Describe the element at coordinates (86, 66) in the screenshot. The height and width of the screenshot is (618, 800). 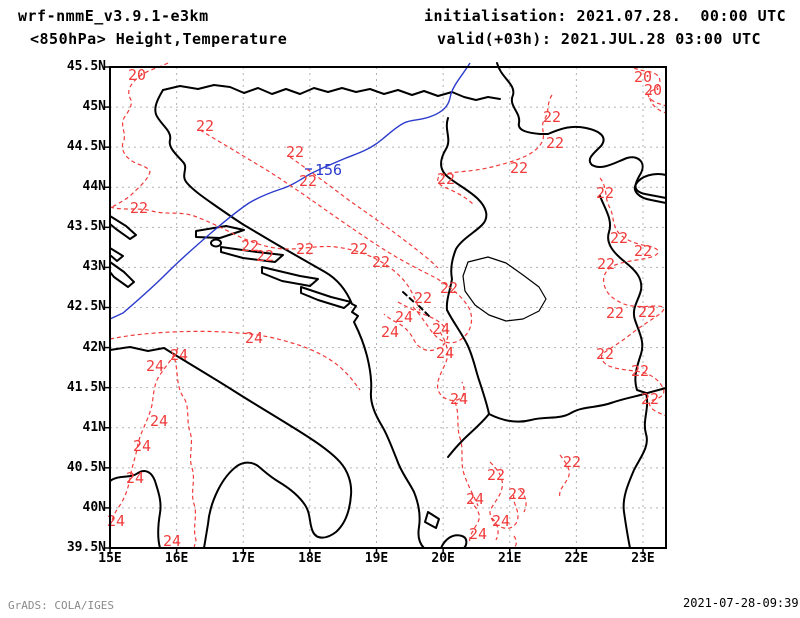
I see `lat-tick-label: 45.5N` at that location.